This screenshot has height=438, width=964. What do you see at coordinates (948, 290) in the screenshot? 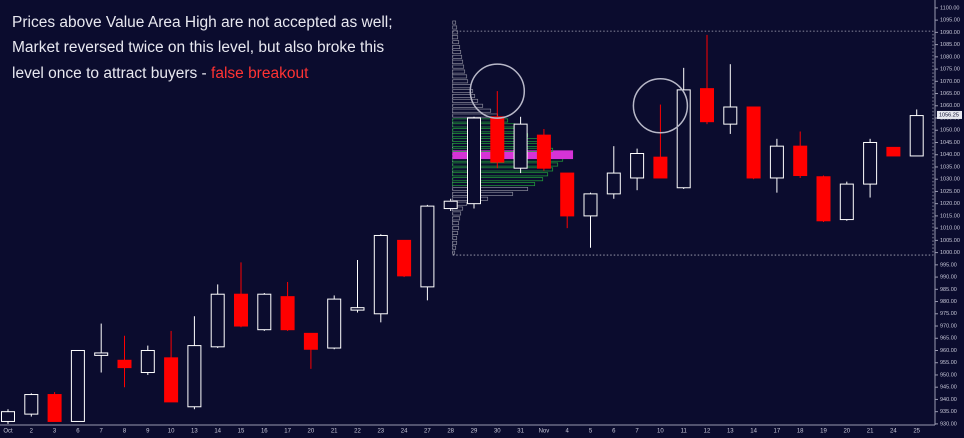
I see `y-tick-label: 985.00` at bounding box center [948, 290].